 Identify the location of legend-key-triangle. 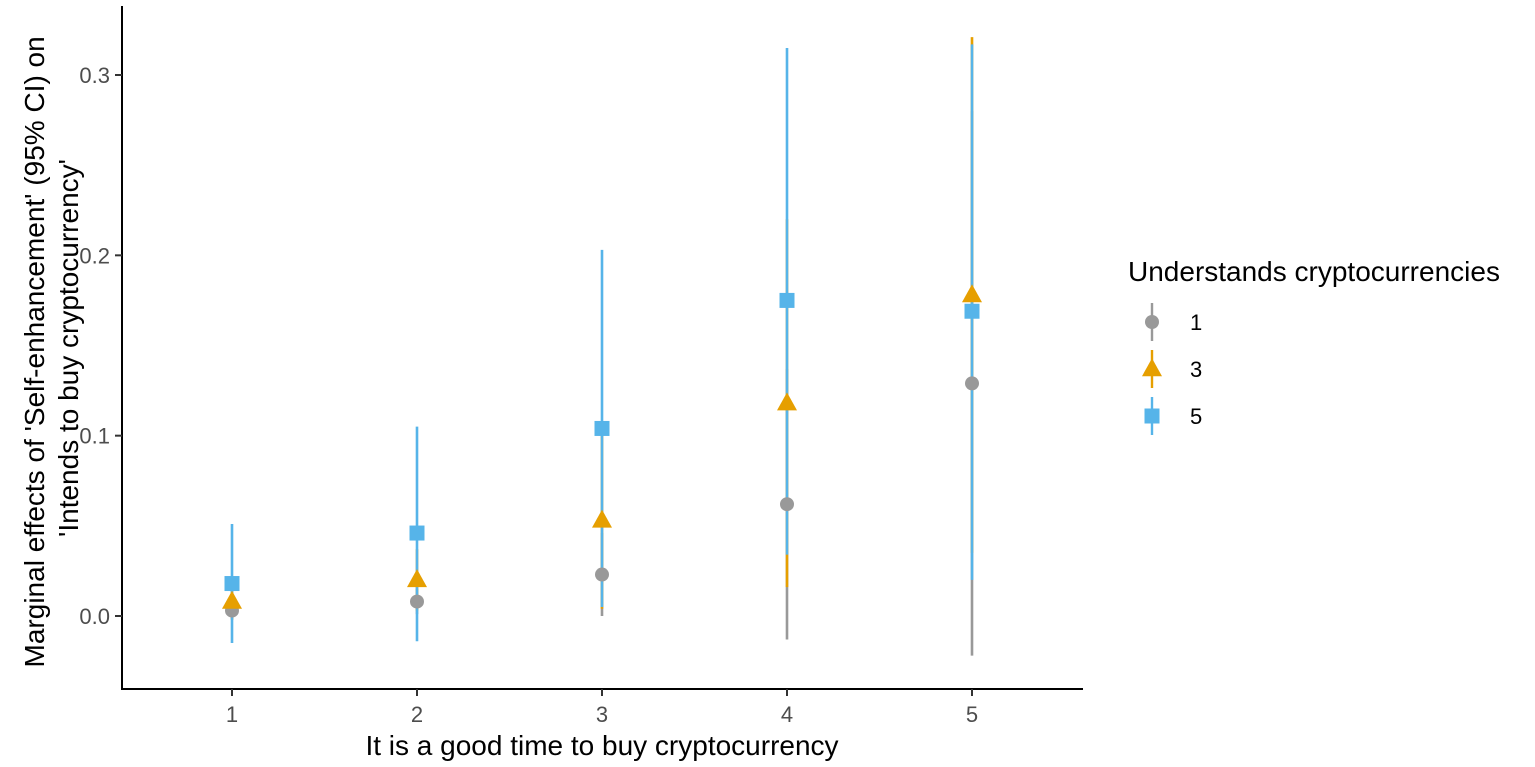
(1152, 367).